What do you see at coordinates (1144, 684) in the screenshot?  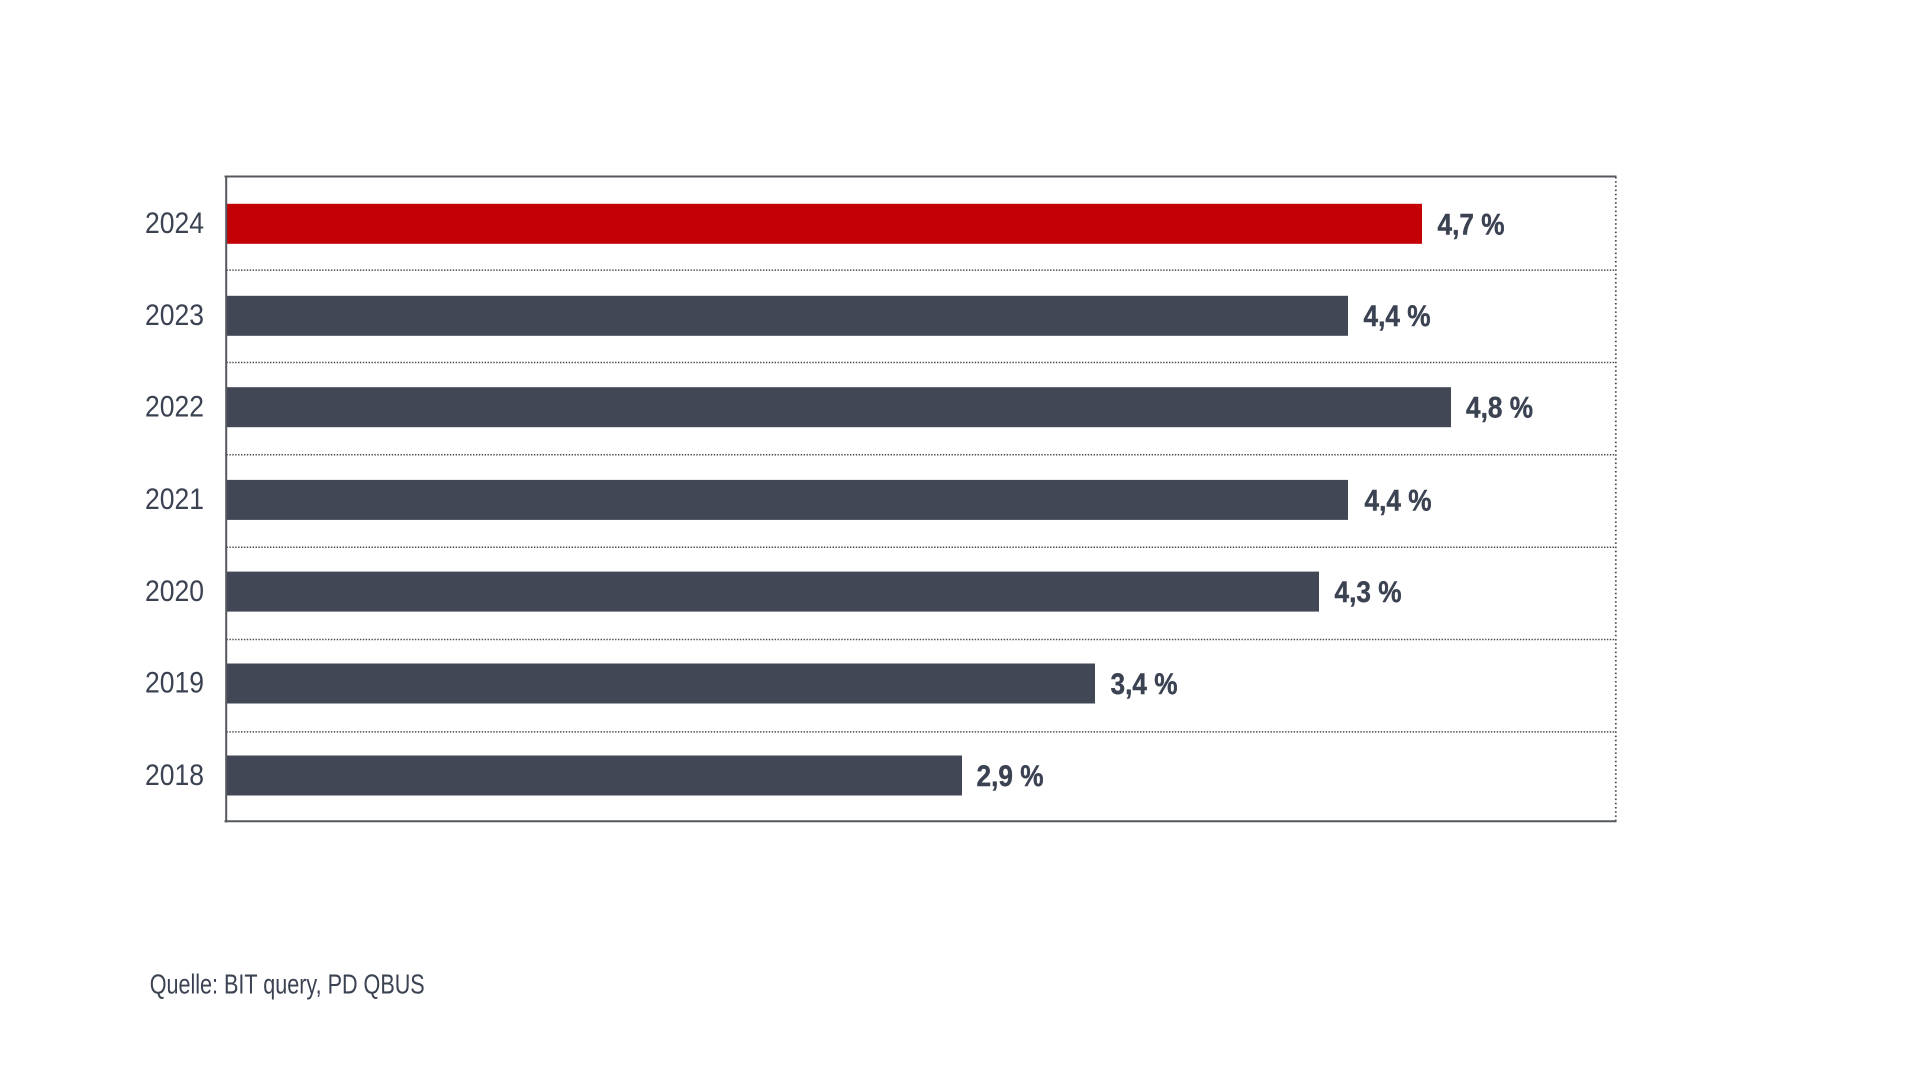 I see `svg-text: 3,4 %` at bounding box center [1144, 684].